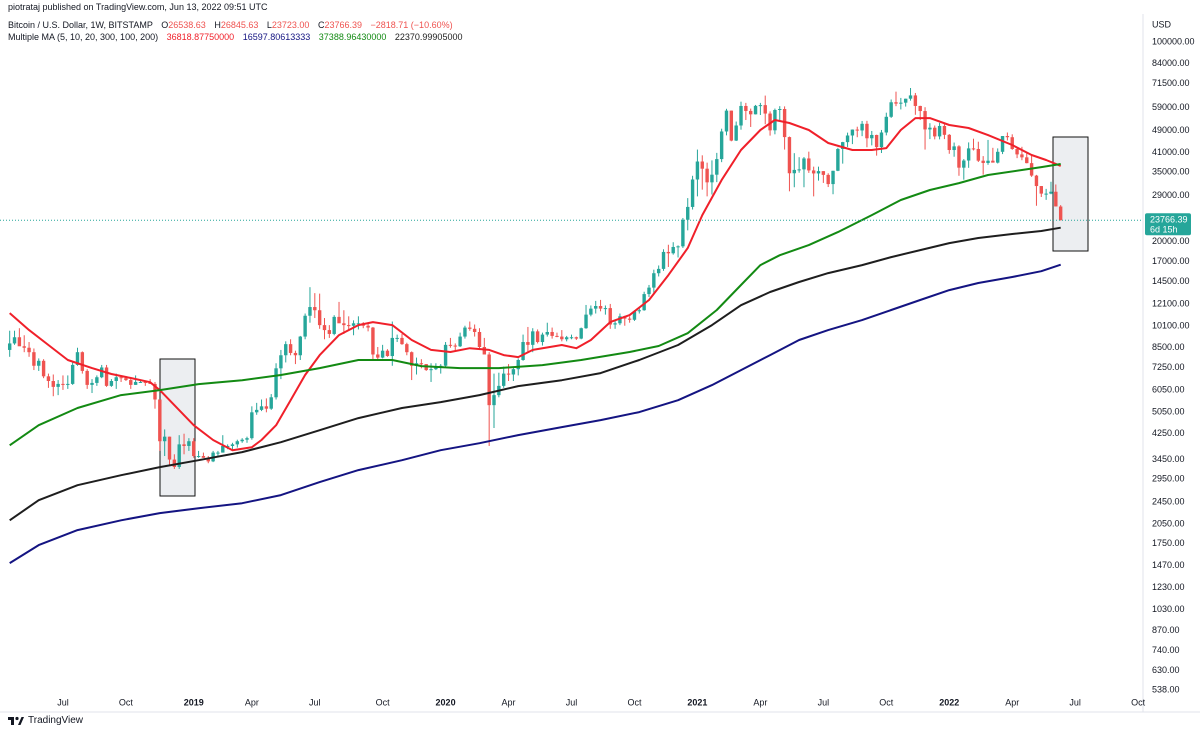  Describe the element at coordinates (83, 37) in the screenshot. I see `indicator-name: Multiple MA (5, 10, 20, 300, 100, 200)` at that location.